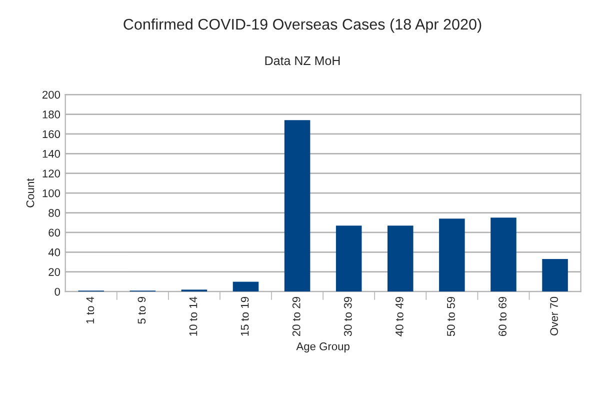 Image resolution: width=605 pixels, height=394 pixels. What do you see at coordinates (142, 310) in the screenshot?
I see `x-tick-label: 5 to 9` at bounding box center [142, 310].